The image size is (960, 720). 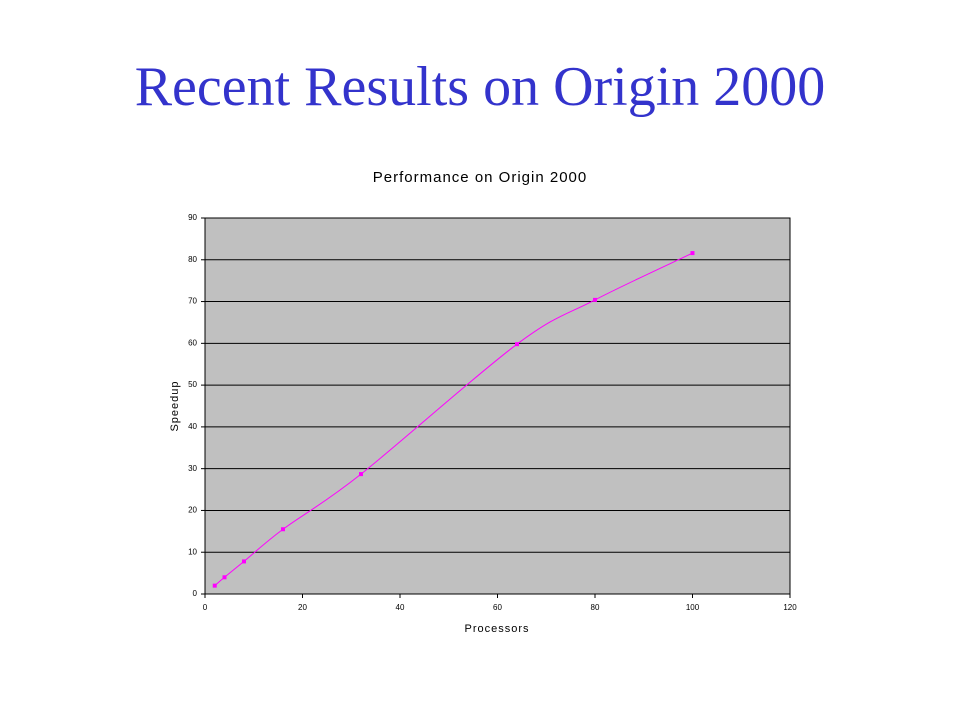 I want to click on y-tick-label: 10, so click(x=192, y=551).